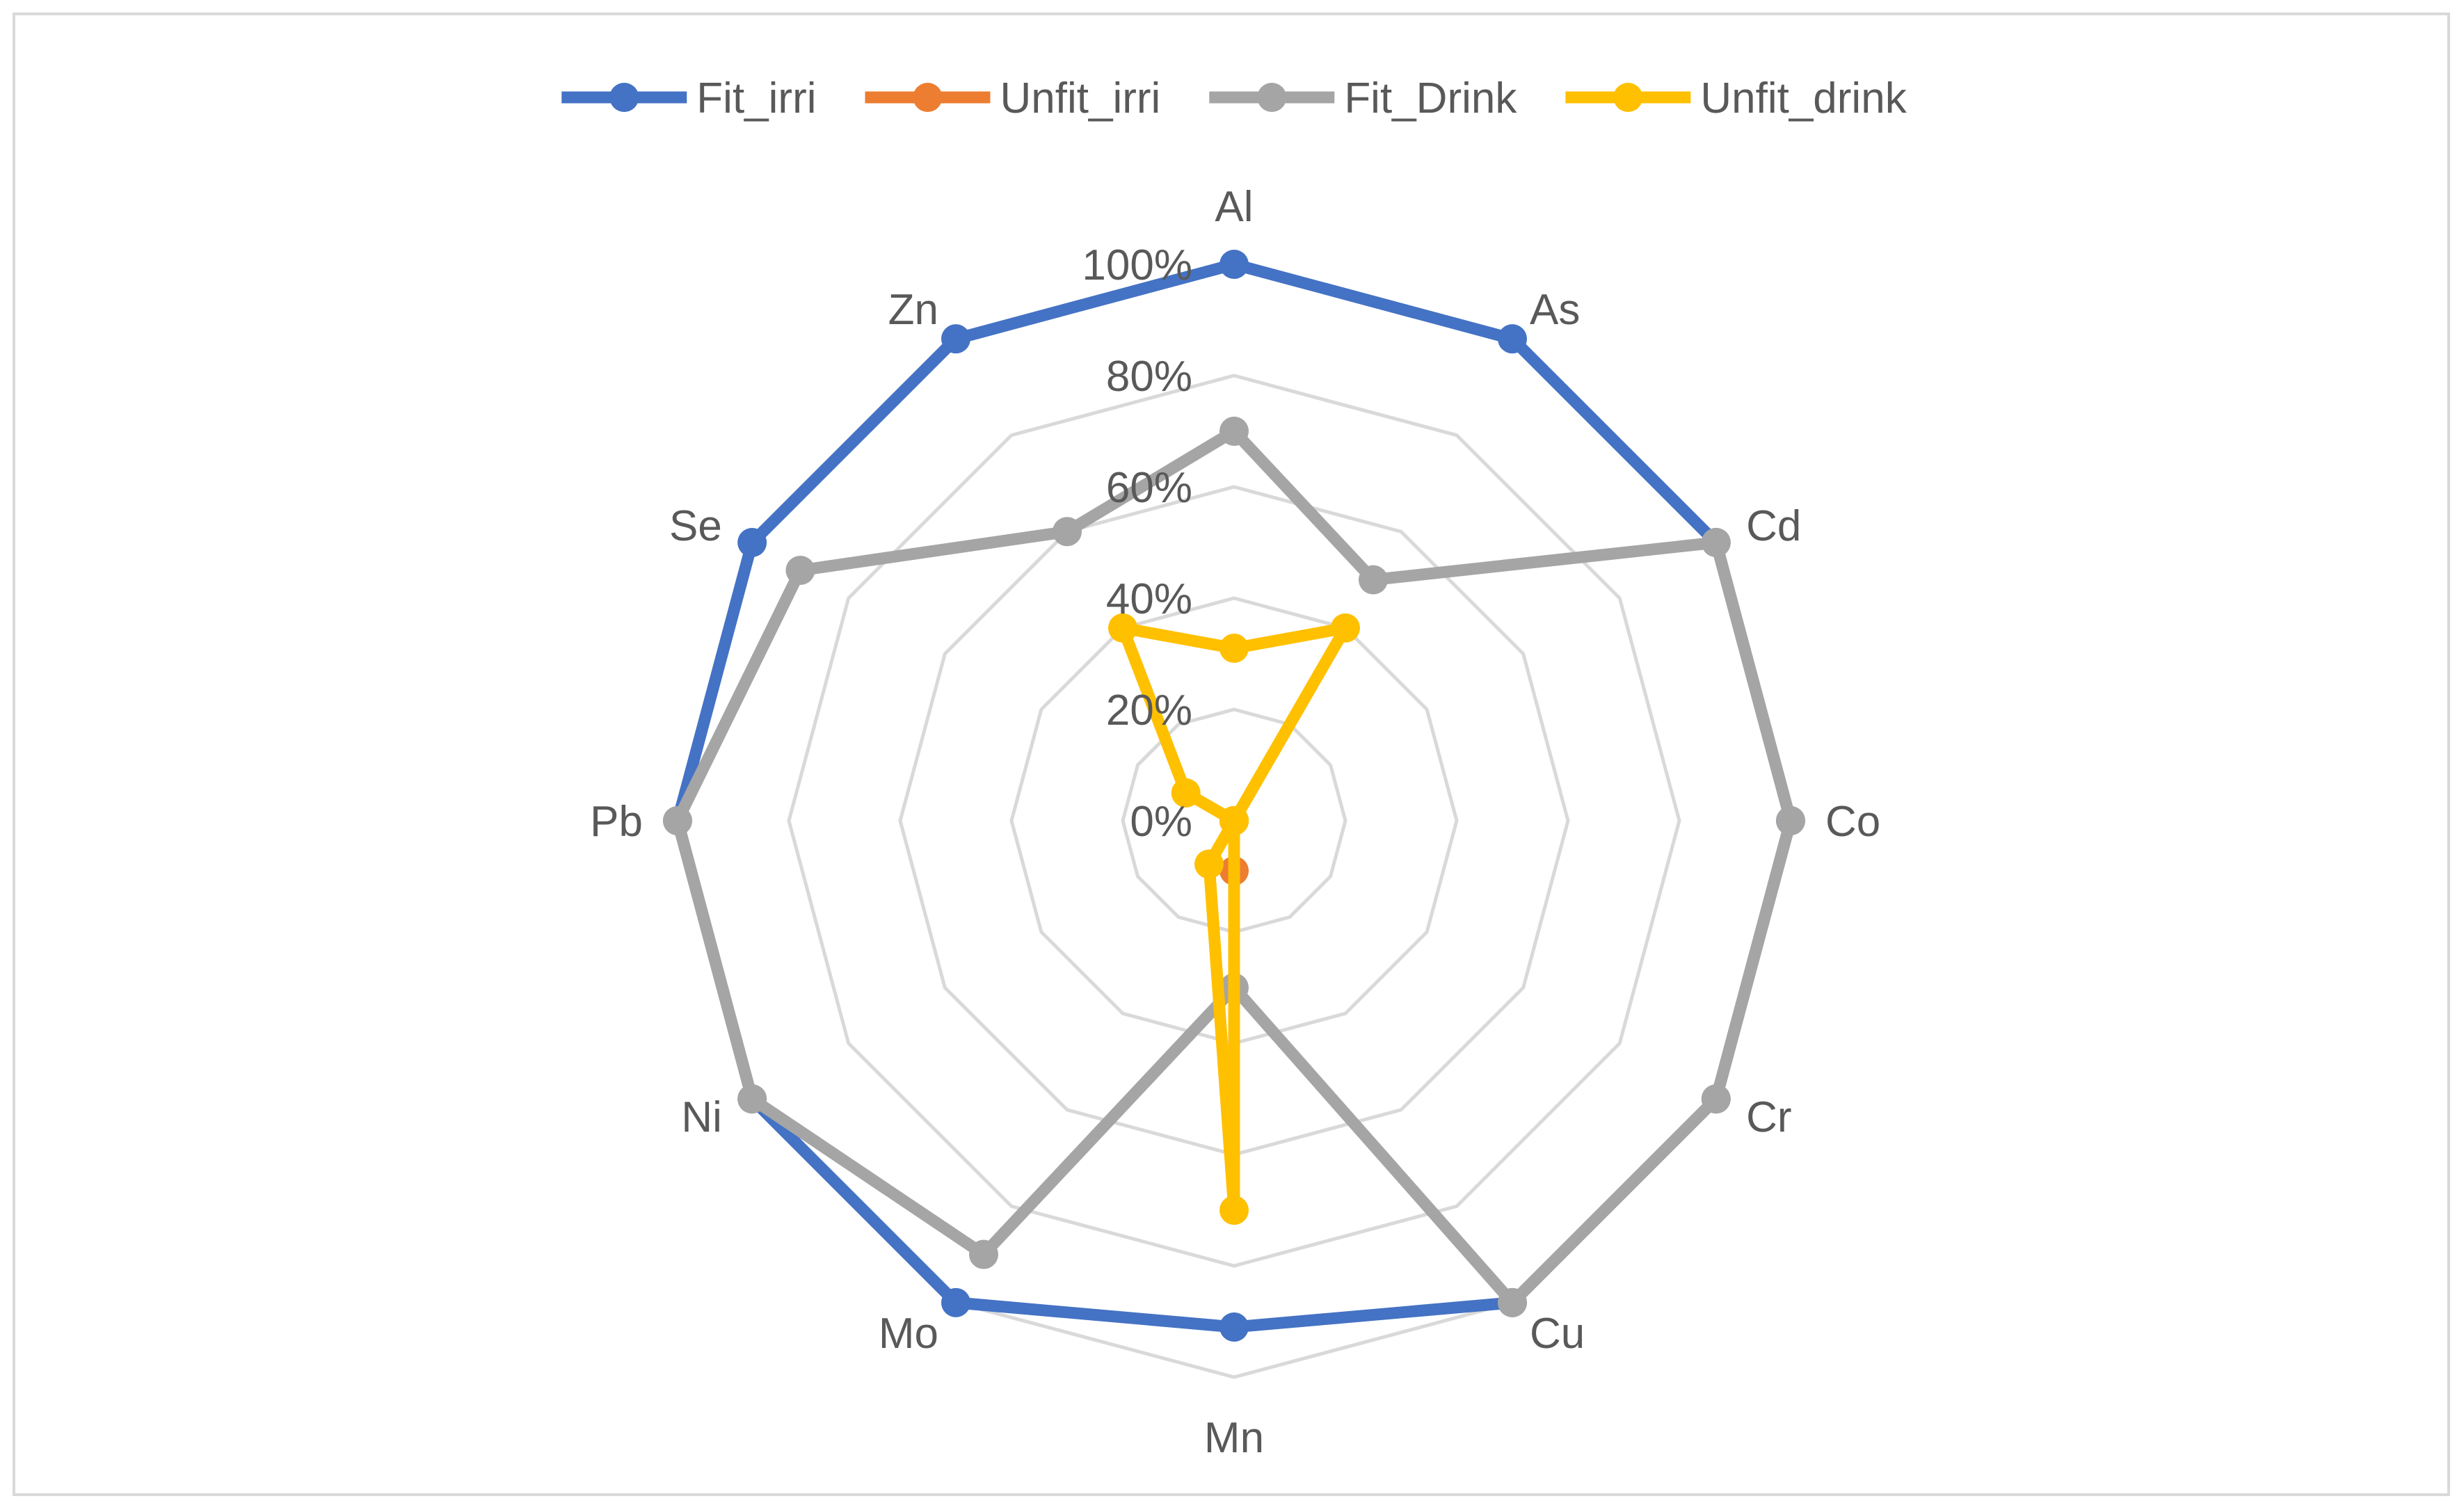  Describe the element at coordinates (1161, 822) in the screenshot. I see `tick-label: 0%` at that location.